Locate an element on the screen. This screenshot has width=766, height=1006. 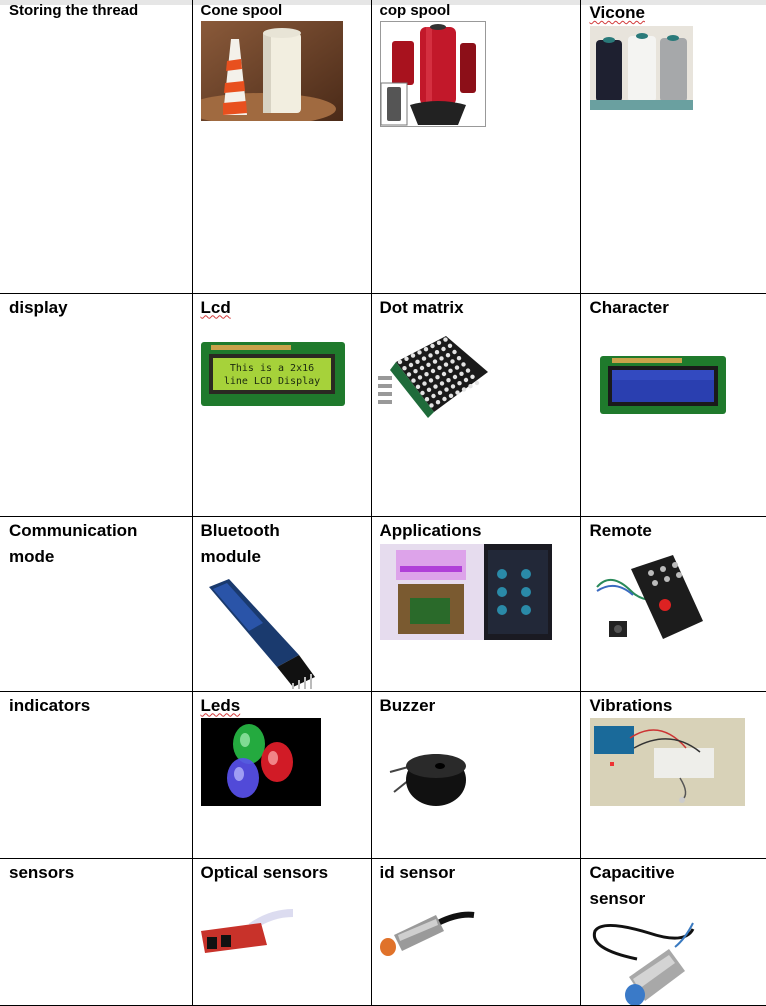
item-label: Capacitive sensor is located at coordinates (655, 886).